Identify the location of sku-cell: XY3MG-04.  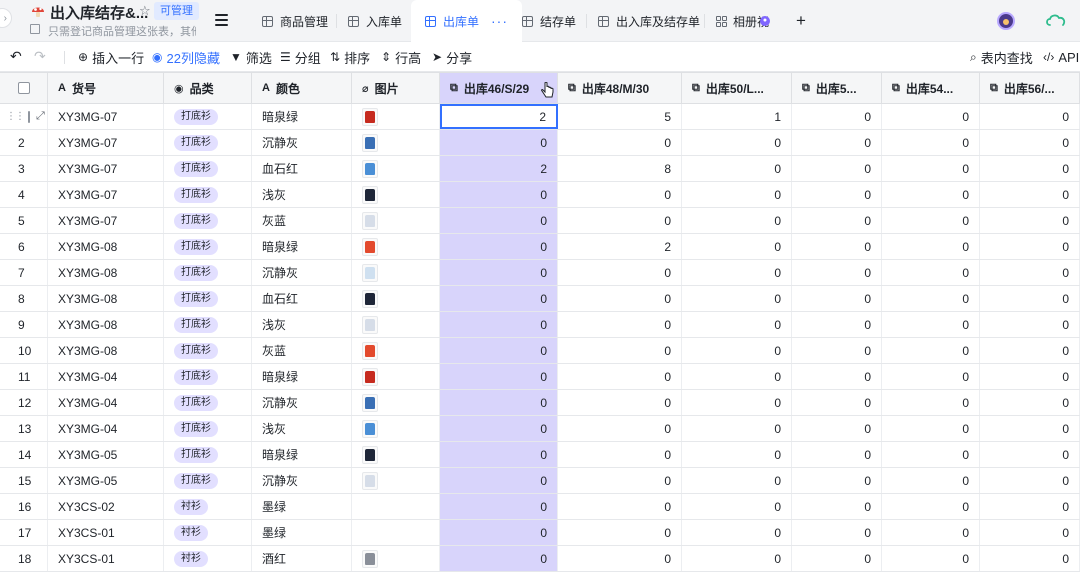
(106, 428).